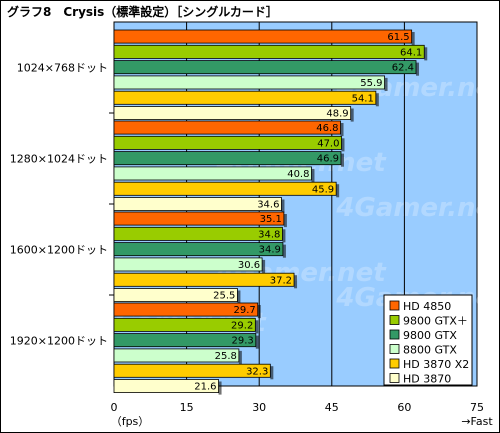 The height and width of the screenshot is (433, 500). What do you see at coordinates (142, 12) in the screenshot?
I see `chart-title: グラフ8 Crysis（標準設定）［シングルカード］` at bounding box center [142, 12].